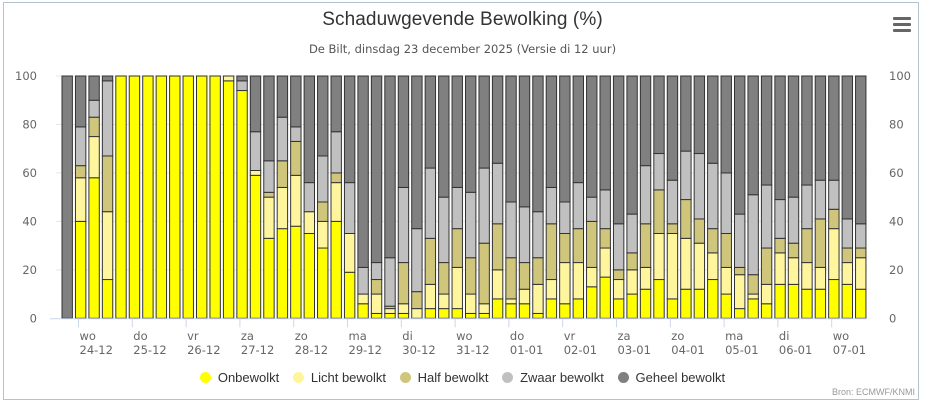 The height and width of the screenshot is (405, 925). I want to click on credits-link: Bron: ECMWF/KNMI, so click(873, 392).